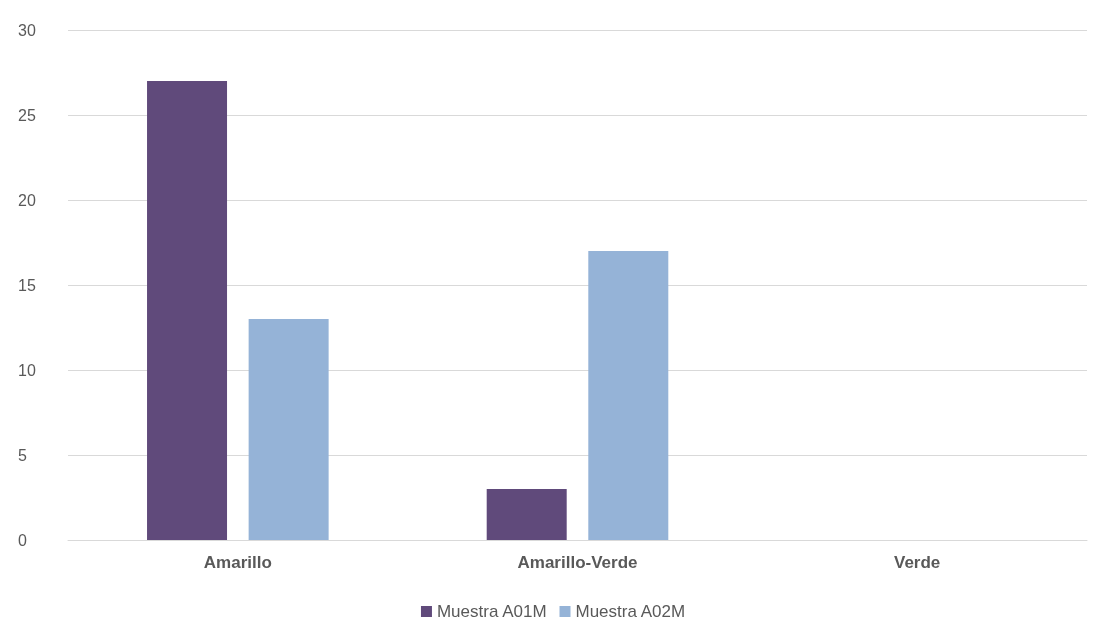 The image size is (1107, 637). I want to click on x-tick-label: Amarillo, so click(237, 562).